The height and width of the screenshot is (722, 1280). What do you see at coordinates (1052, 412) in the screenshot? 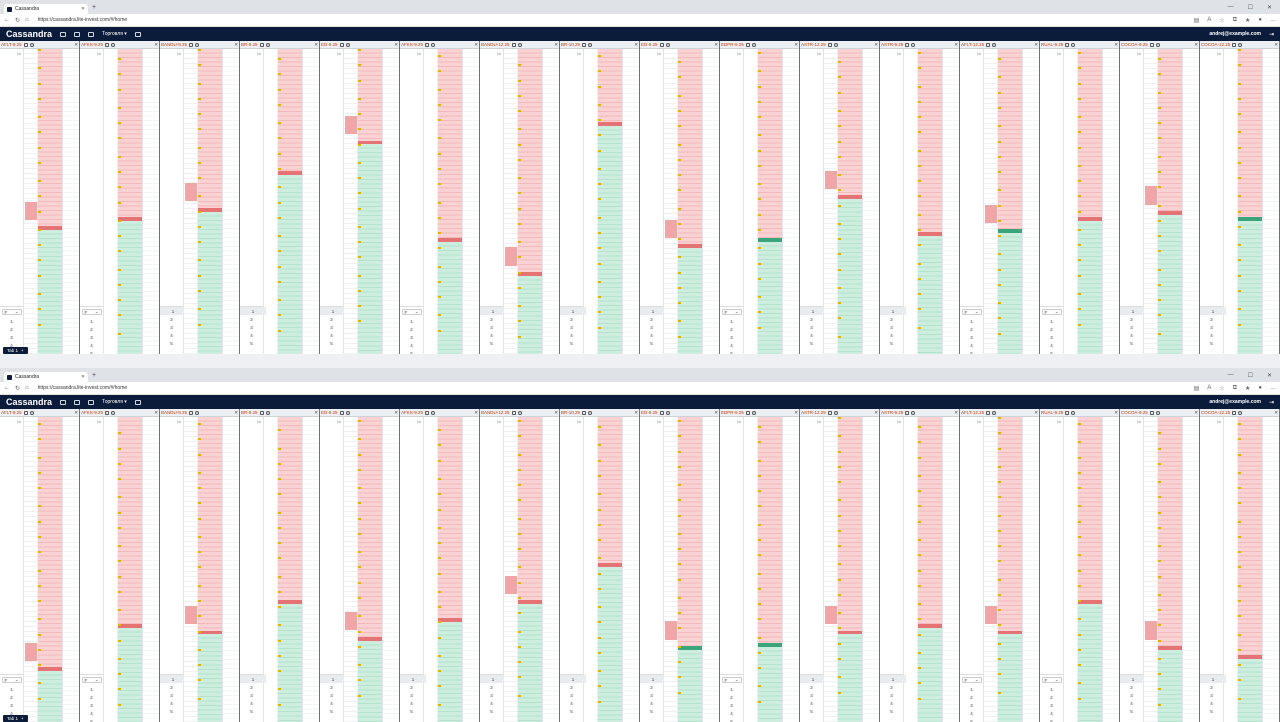
I see `ticker-label: RUAL-9.25` at bounding box center [1052, 412].